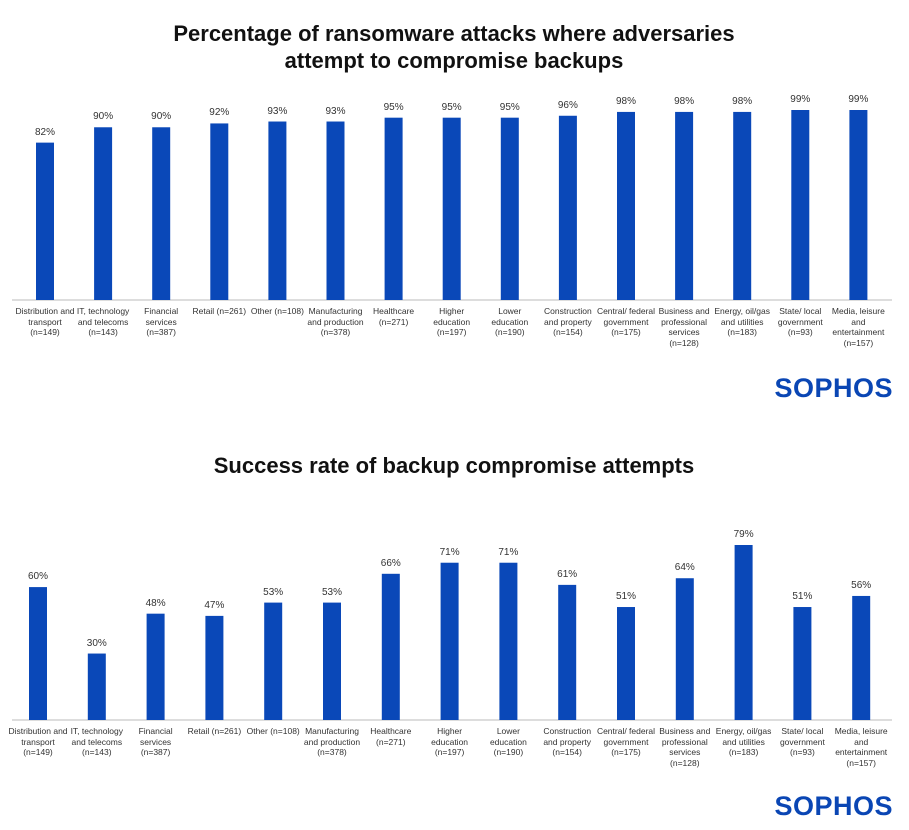 The width and height of the screenshot is (909, 830). Describe the element at coordinates (390, 563) in the screenshot. I see `data-label: 66%` at that location.